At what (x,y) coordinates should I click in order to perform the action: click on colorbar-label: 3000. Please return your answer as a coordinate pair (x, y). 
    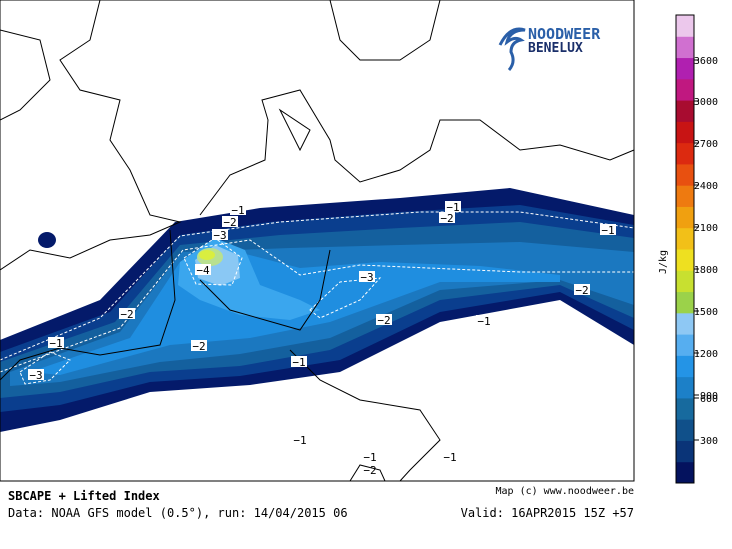
    Looking at the image, I should click on (706, 102).